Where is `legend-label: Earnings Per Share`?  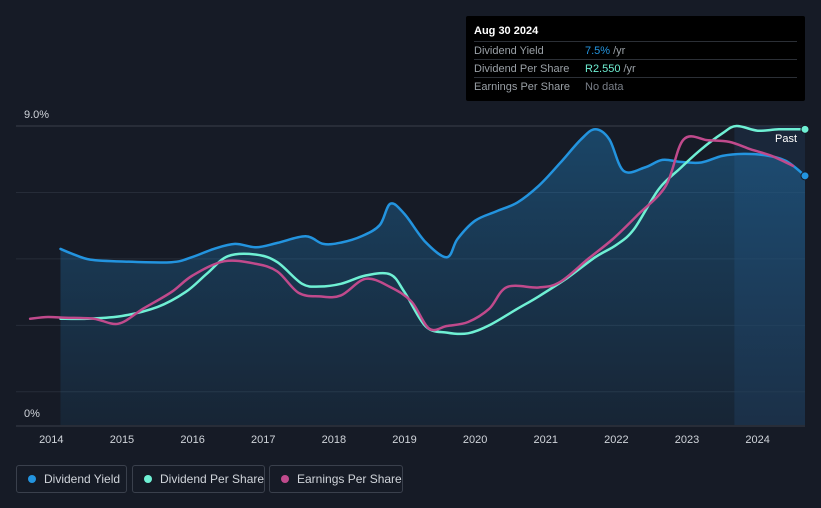
legend-label: Earnings Per Share is located at coordinates (349, 479).